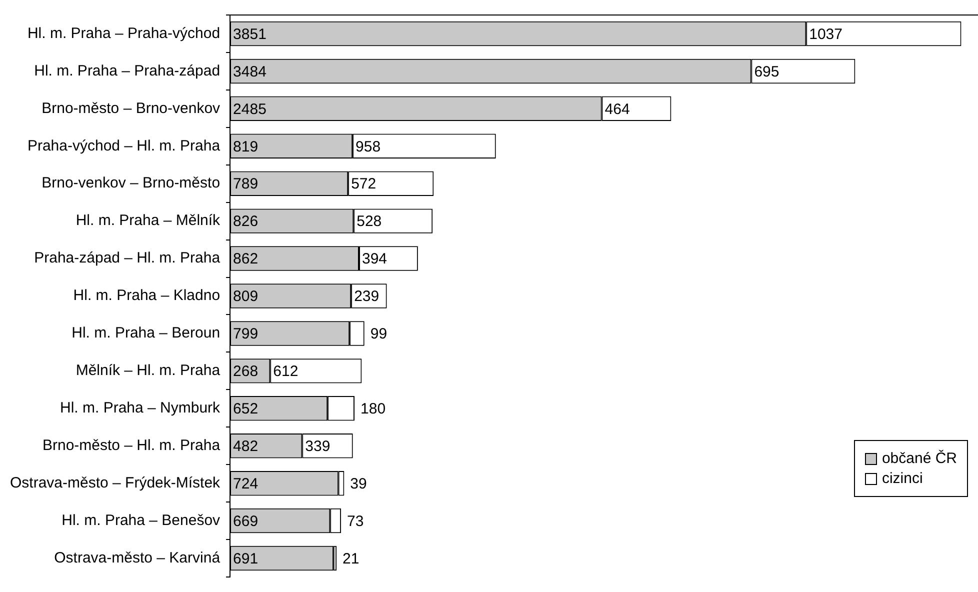 The height and width of the screenshot is (592, 978). What do you see at coordinates (902, 478) in the screenshot?
I see `text: cizinci` at bounding box center [902, 478].